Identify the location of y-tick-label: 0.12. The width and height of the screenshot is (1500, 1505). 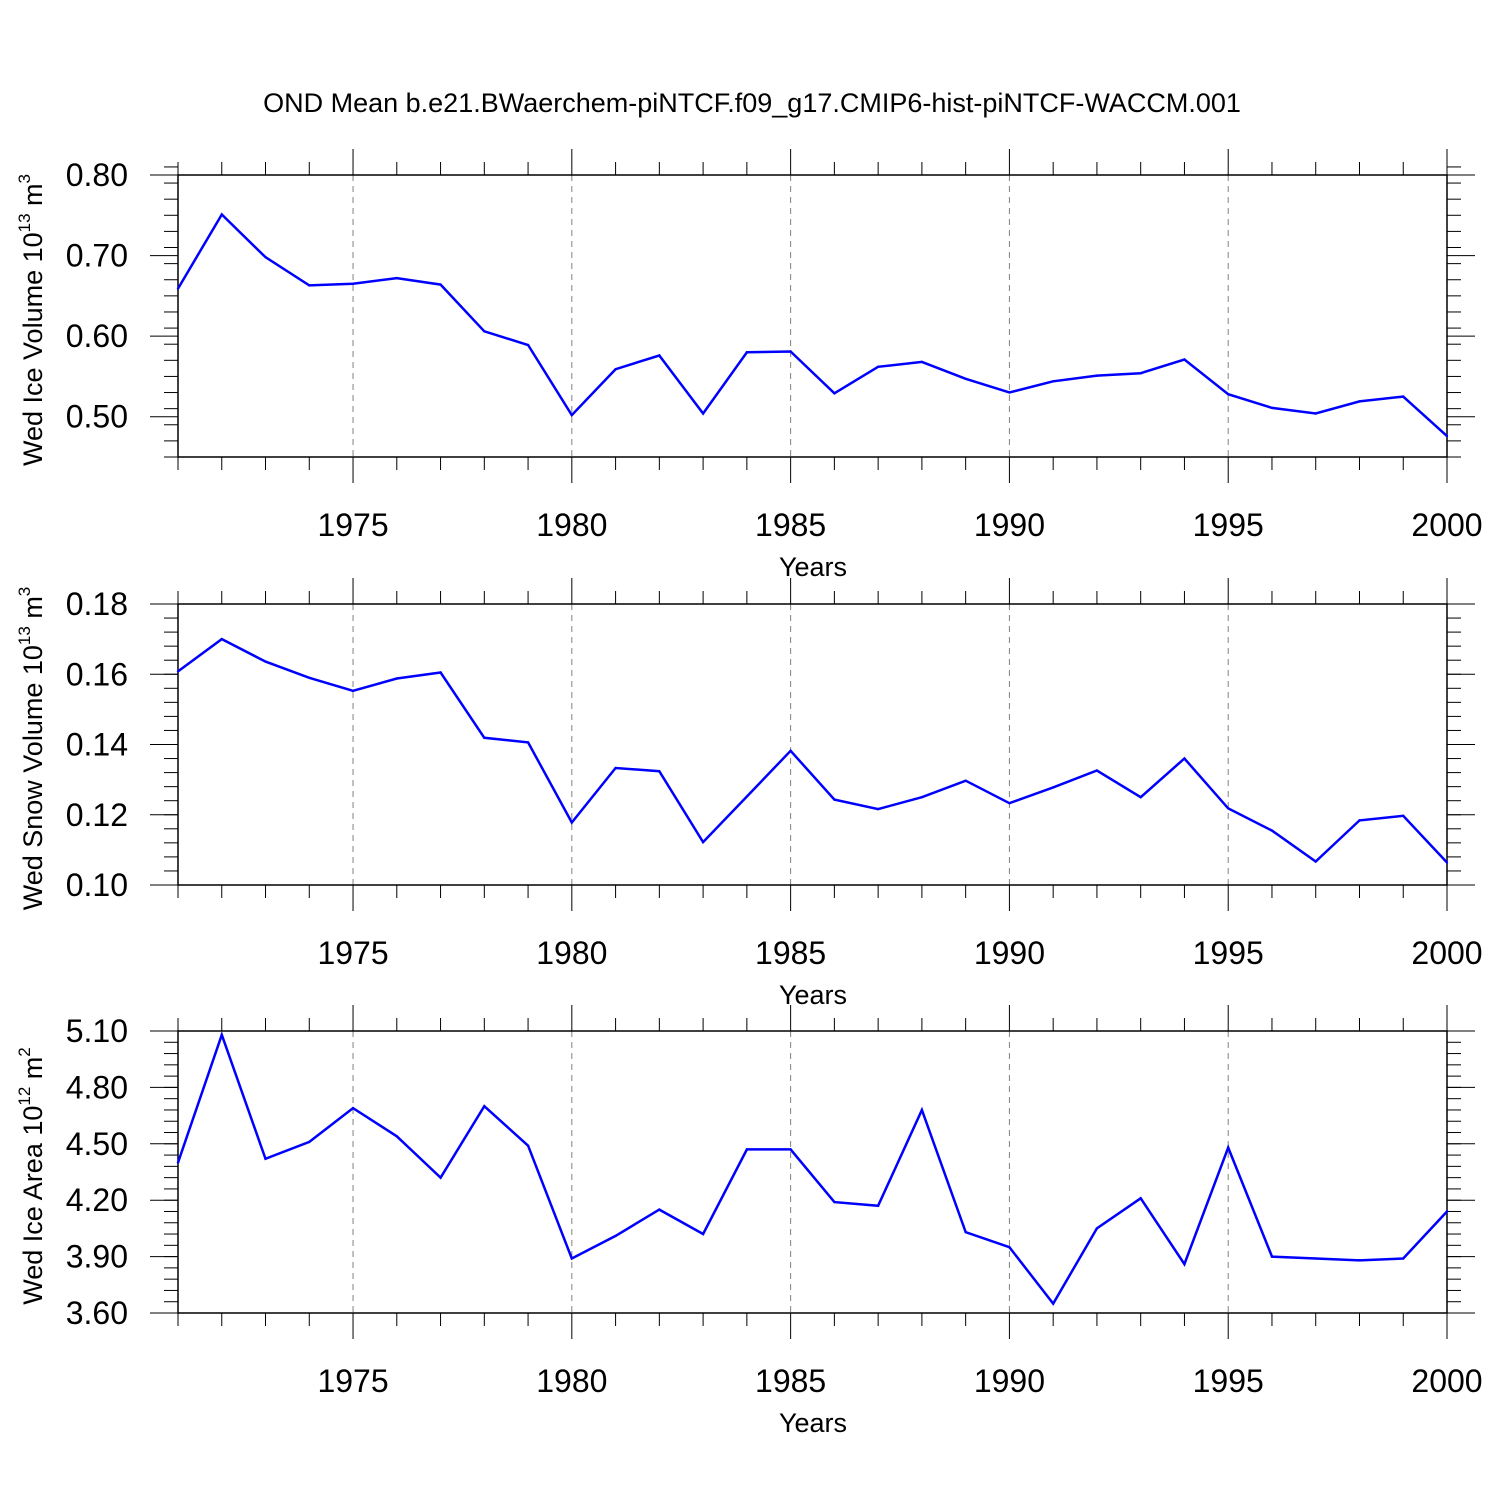
(97, 815).